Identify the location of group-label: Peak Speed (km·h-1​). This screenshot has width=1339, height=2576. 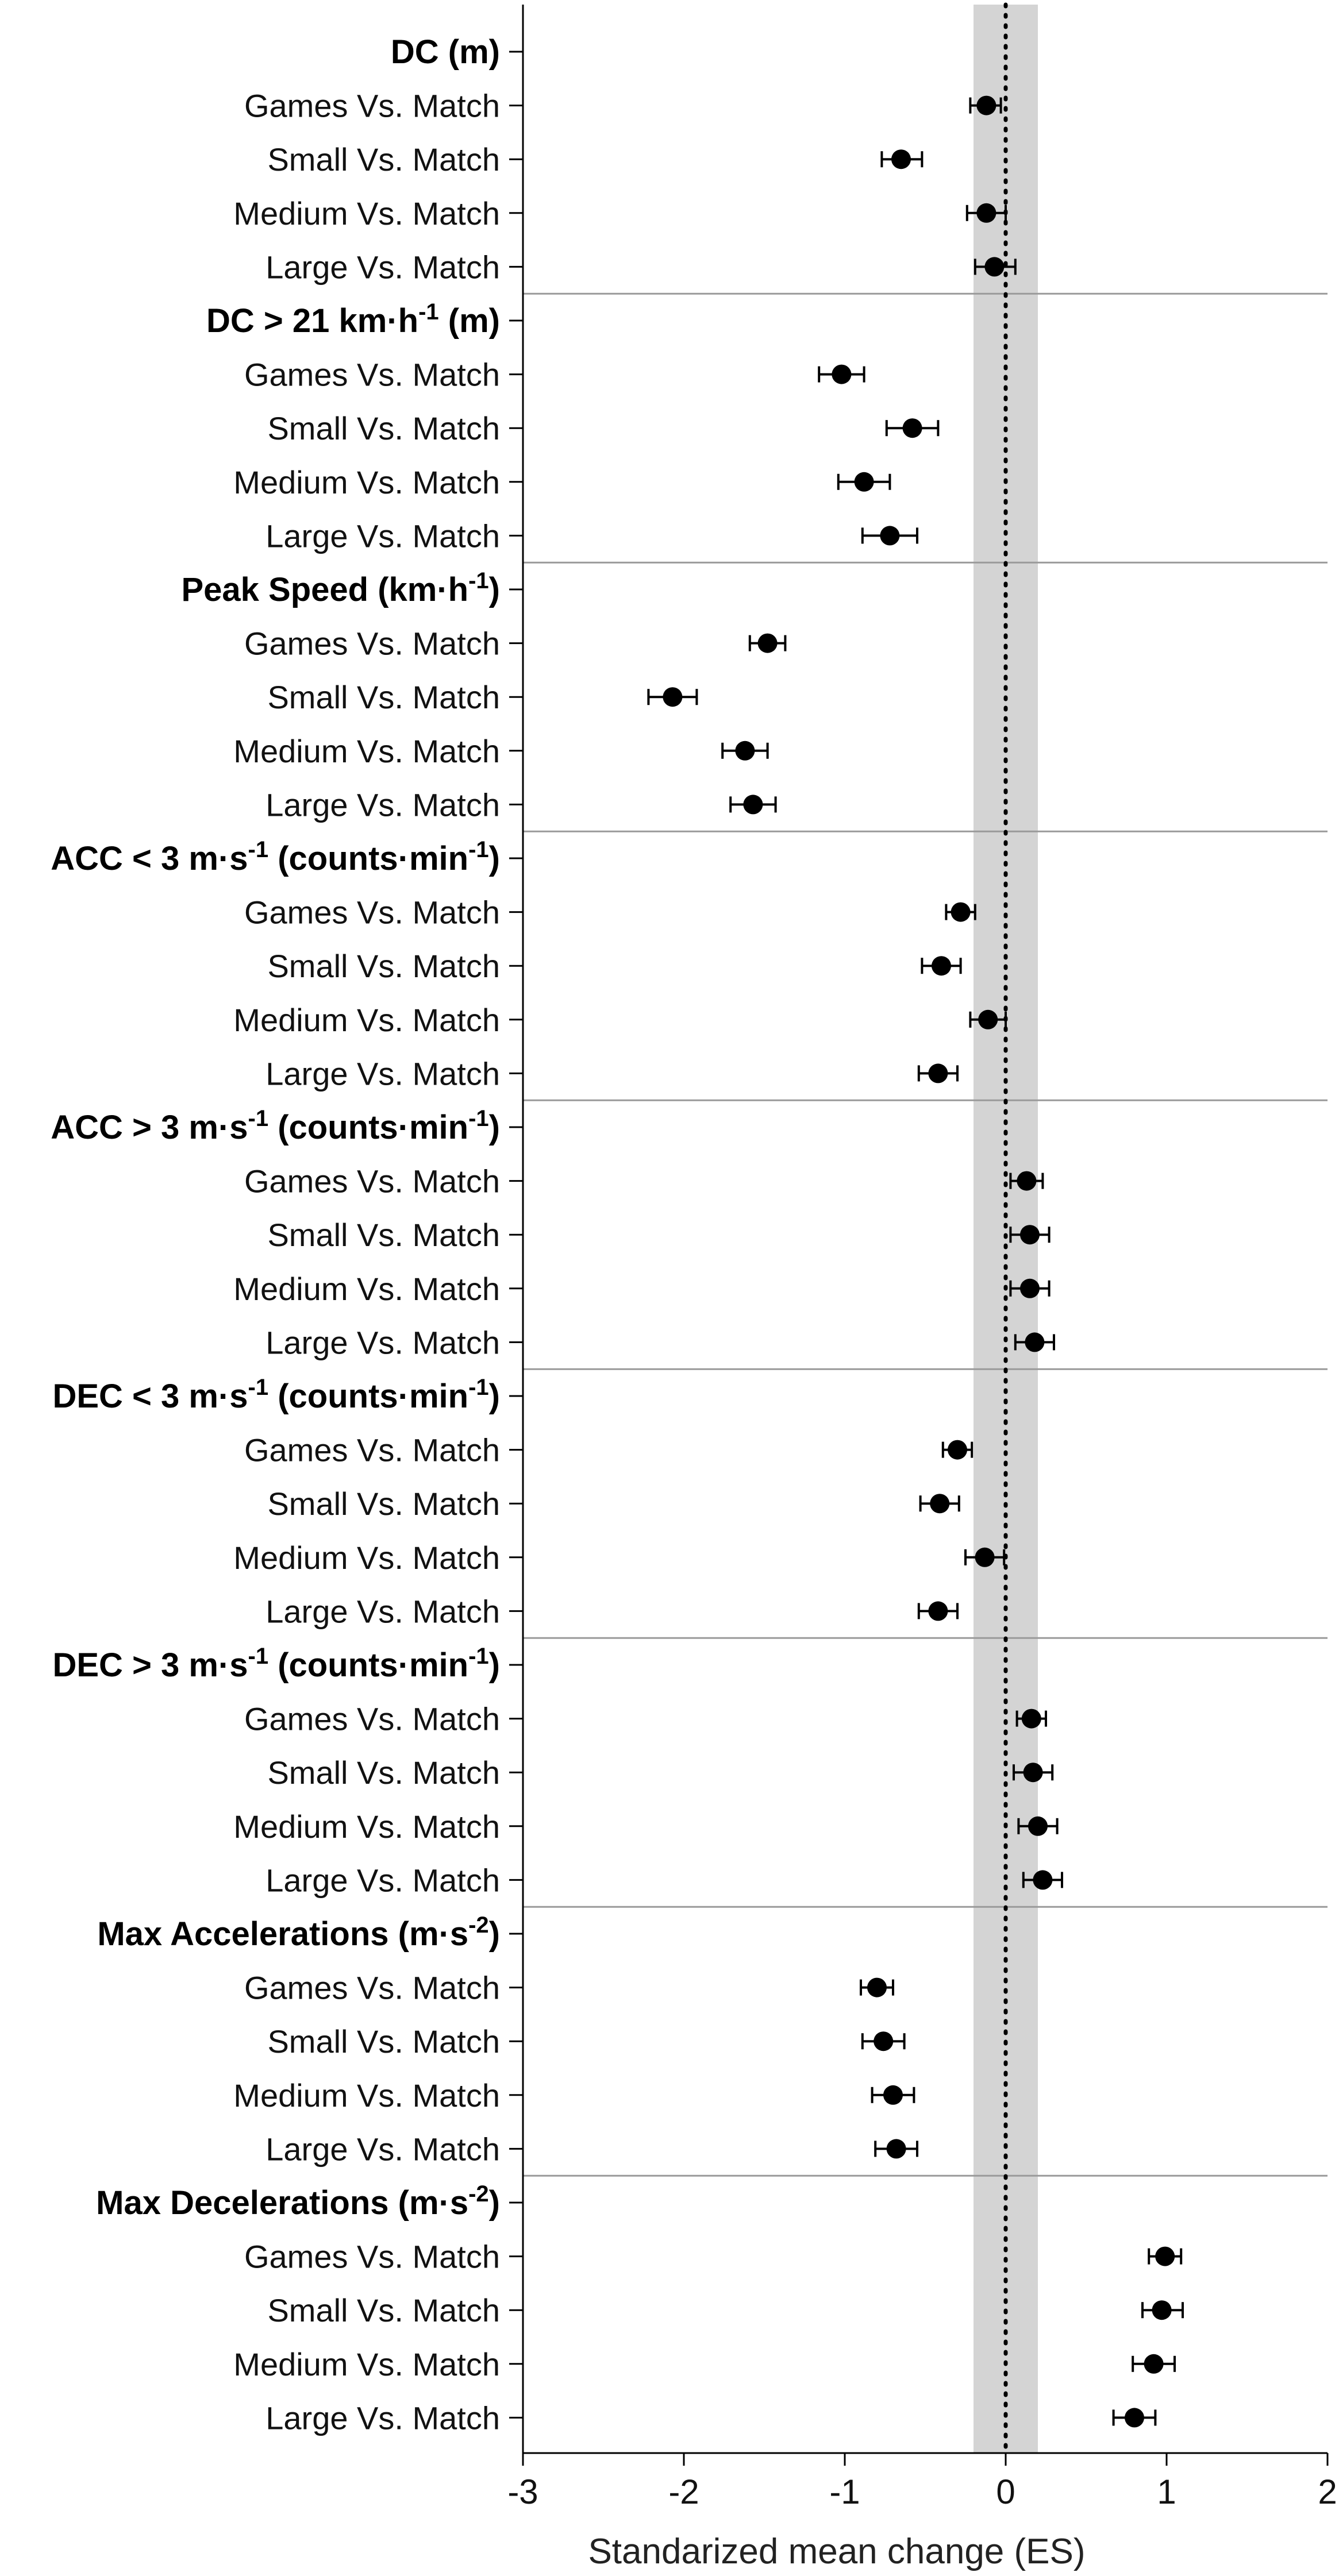
(341, 588).